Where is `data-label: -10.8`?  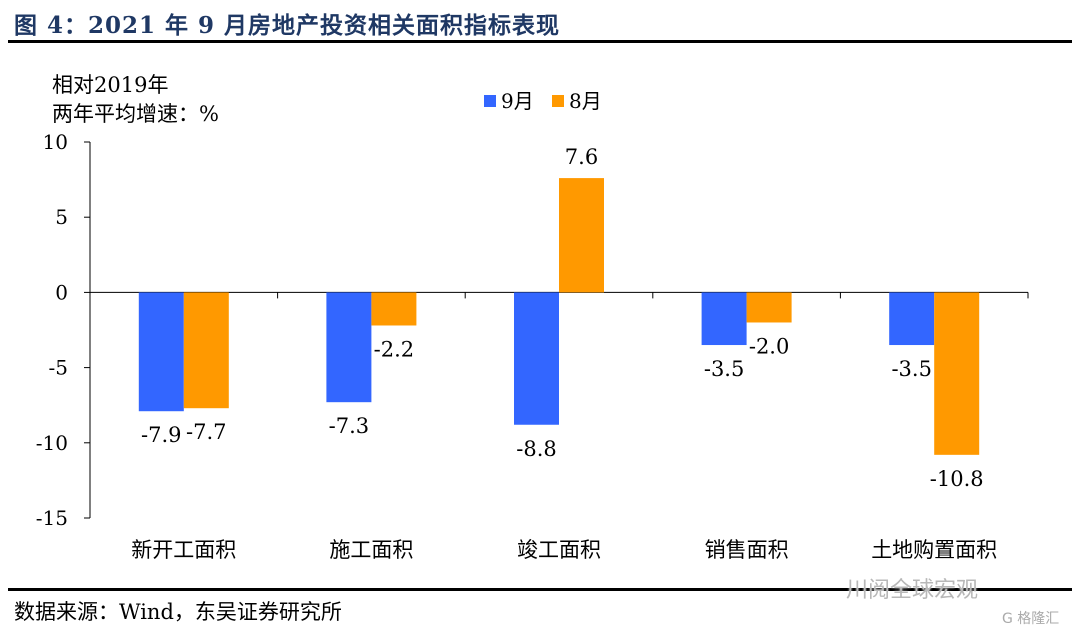 data-label: -10.8 is located at coordinates (957, 479).